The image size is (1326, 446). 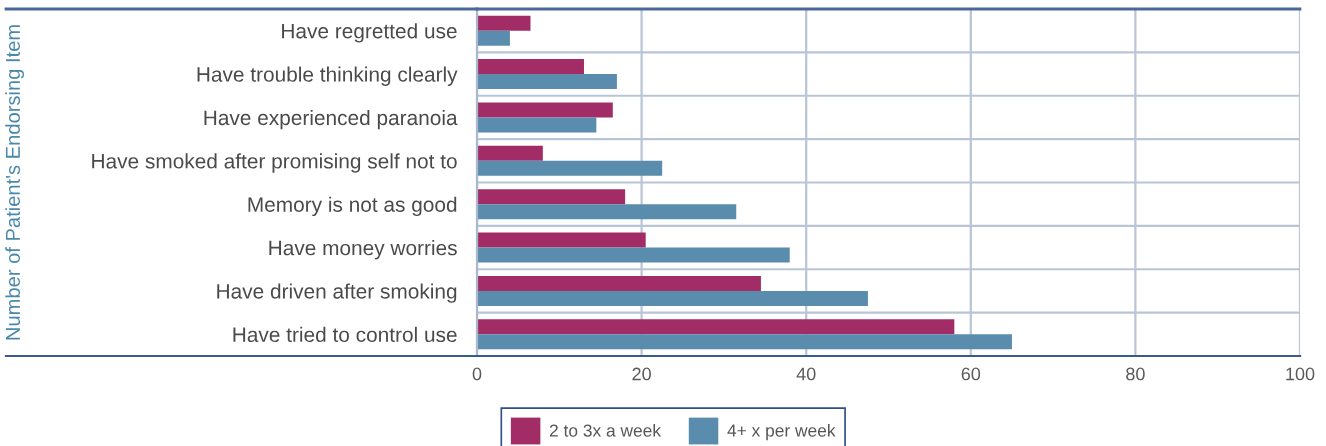 What do you see at coordinates (369, 33) in the screenshot?
I see `y-tick-label: Have regretted use` at bounding box center [369, 33].